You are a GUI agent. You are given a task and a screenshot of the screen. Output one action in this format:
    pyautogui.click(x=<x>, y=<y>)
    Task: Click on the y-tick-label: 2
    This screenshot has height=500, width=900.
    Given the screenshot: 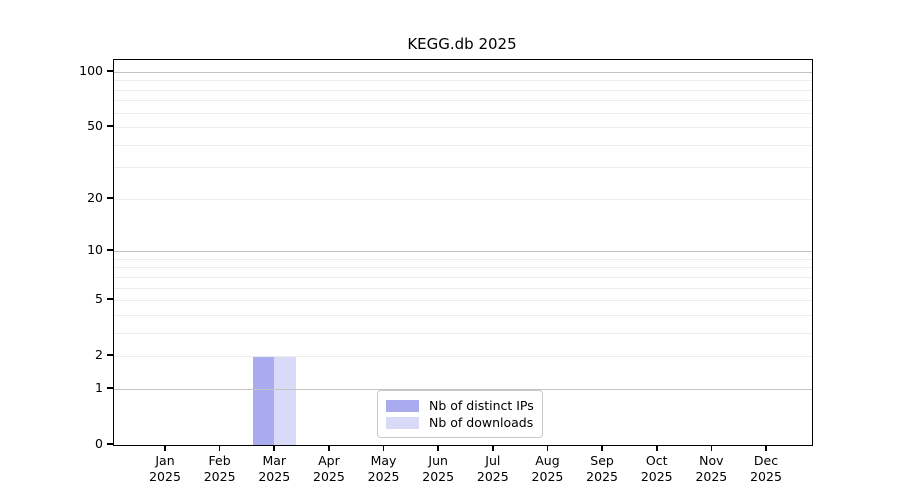 What is the action you would take?
    pyautogui.click(x=99, y=355)
    